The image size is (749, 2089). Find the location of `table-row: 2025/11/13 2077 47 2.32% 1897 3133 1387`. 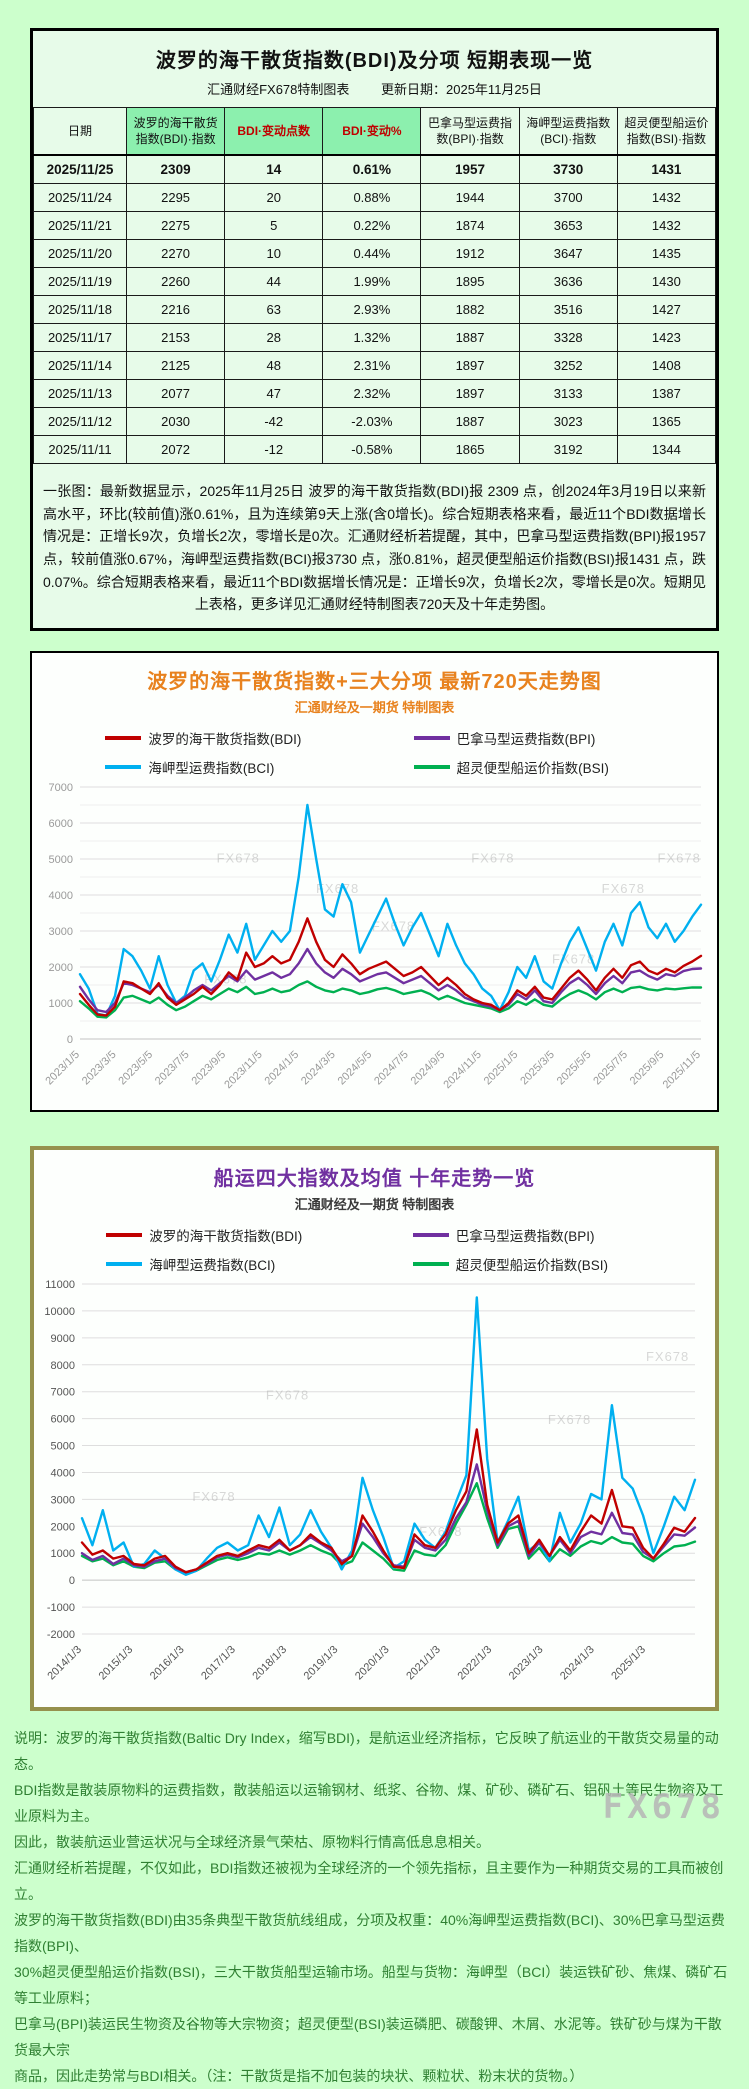

table-row: 2025/11/13 2077 47 2.32% 1897 3133 1387 is located at coordinates (375, 393).